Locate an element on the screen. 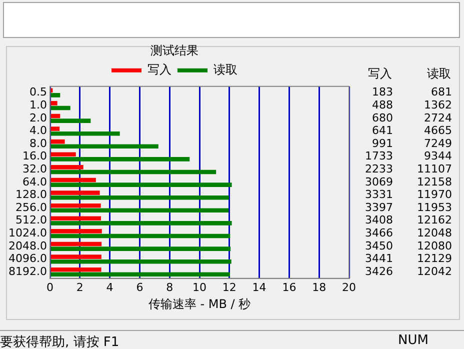  y-tick-label: 8192.0 is located at coordinates (27, 271).